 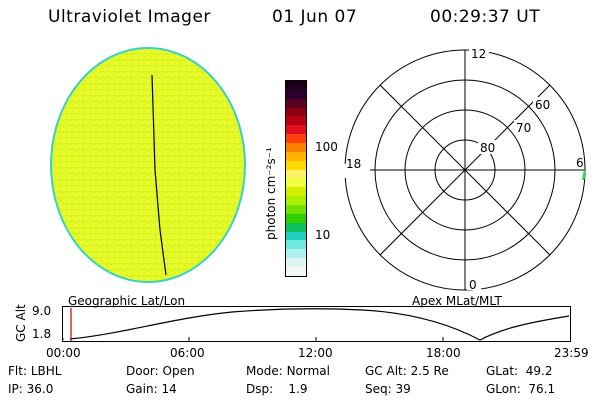 I want to click on status-seq: Seq: 39, so click(x=388, y=389).